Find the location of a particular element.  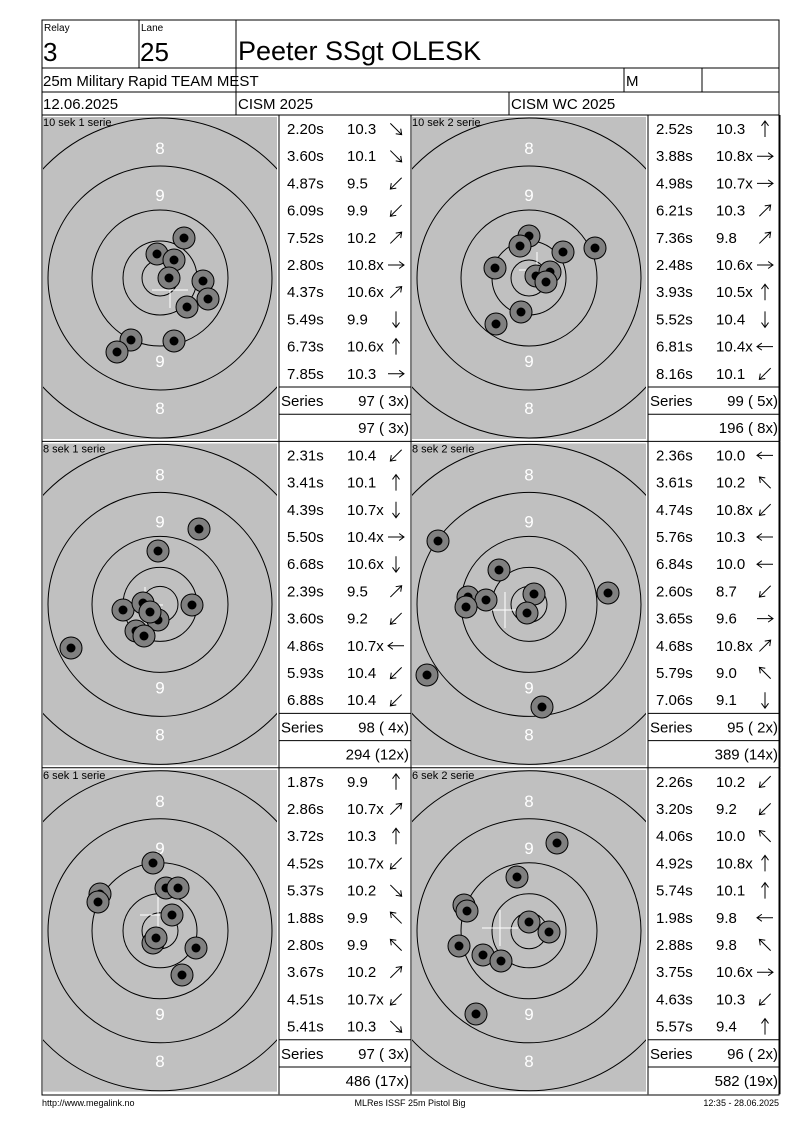

shot-time: 3.72s is located at coordinates (305, 836).